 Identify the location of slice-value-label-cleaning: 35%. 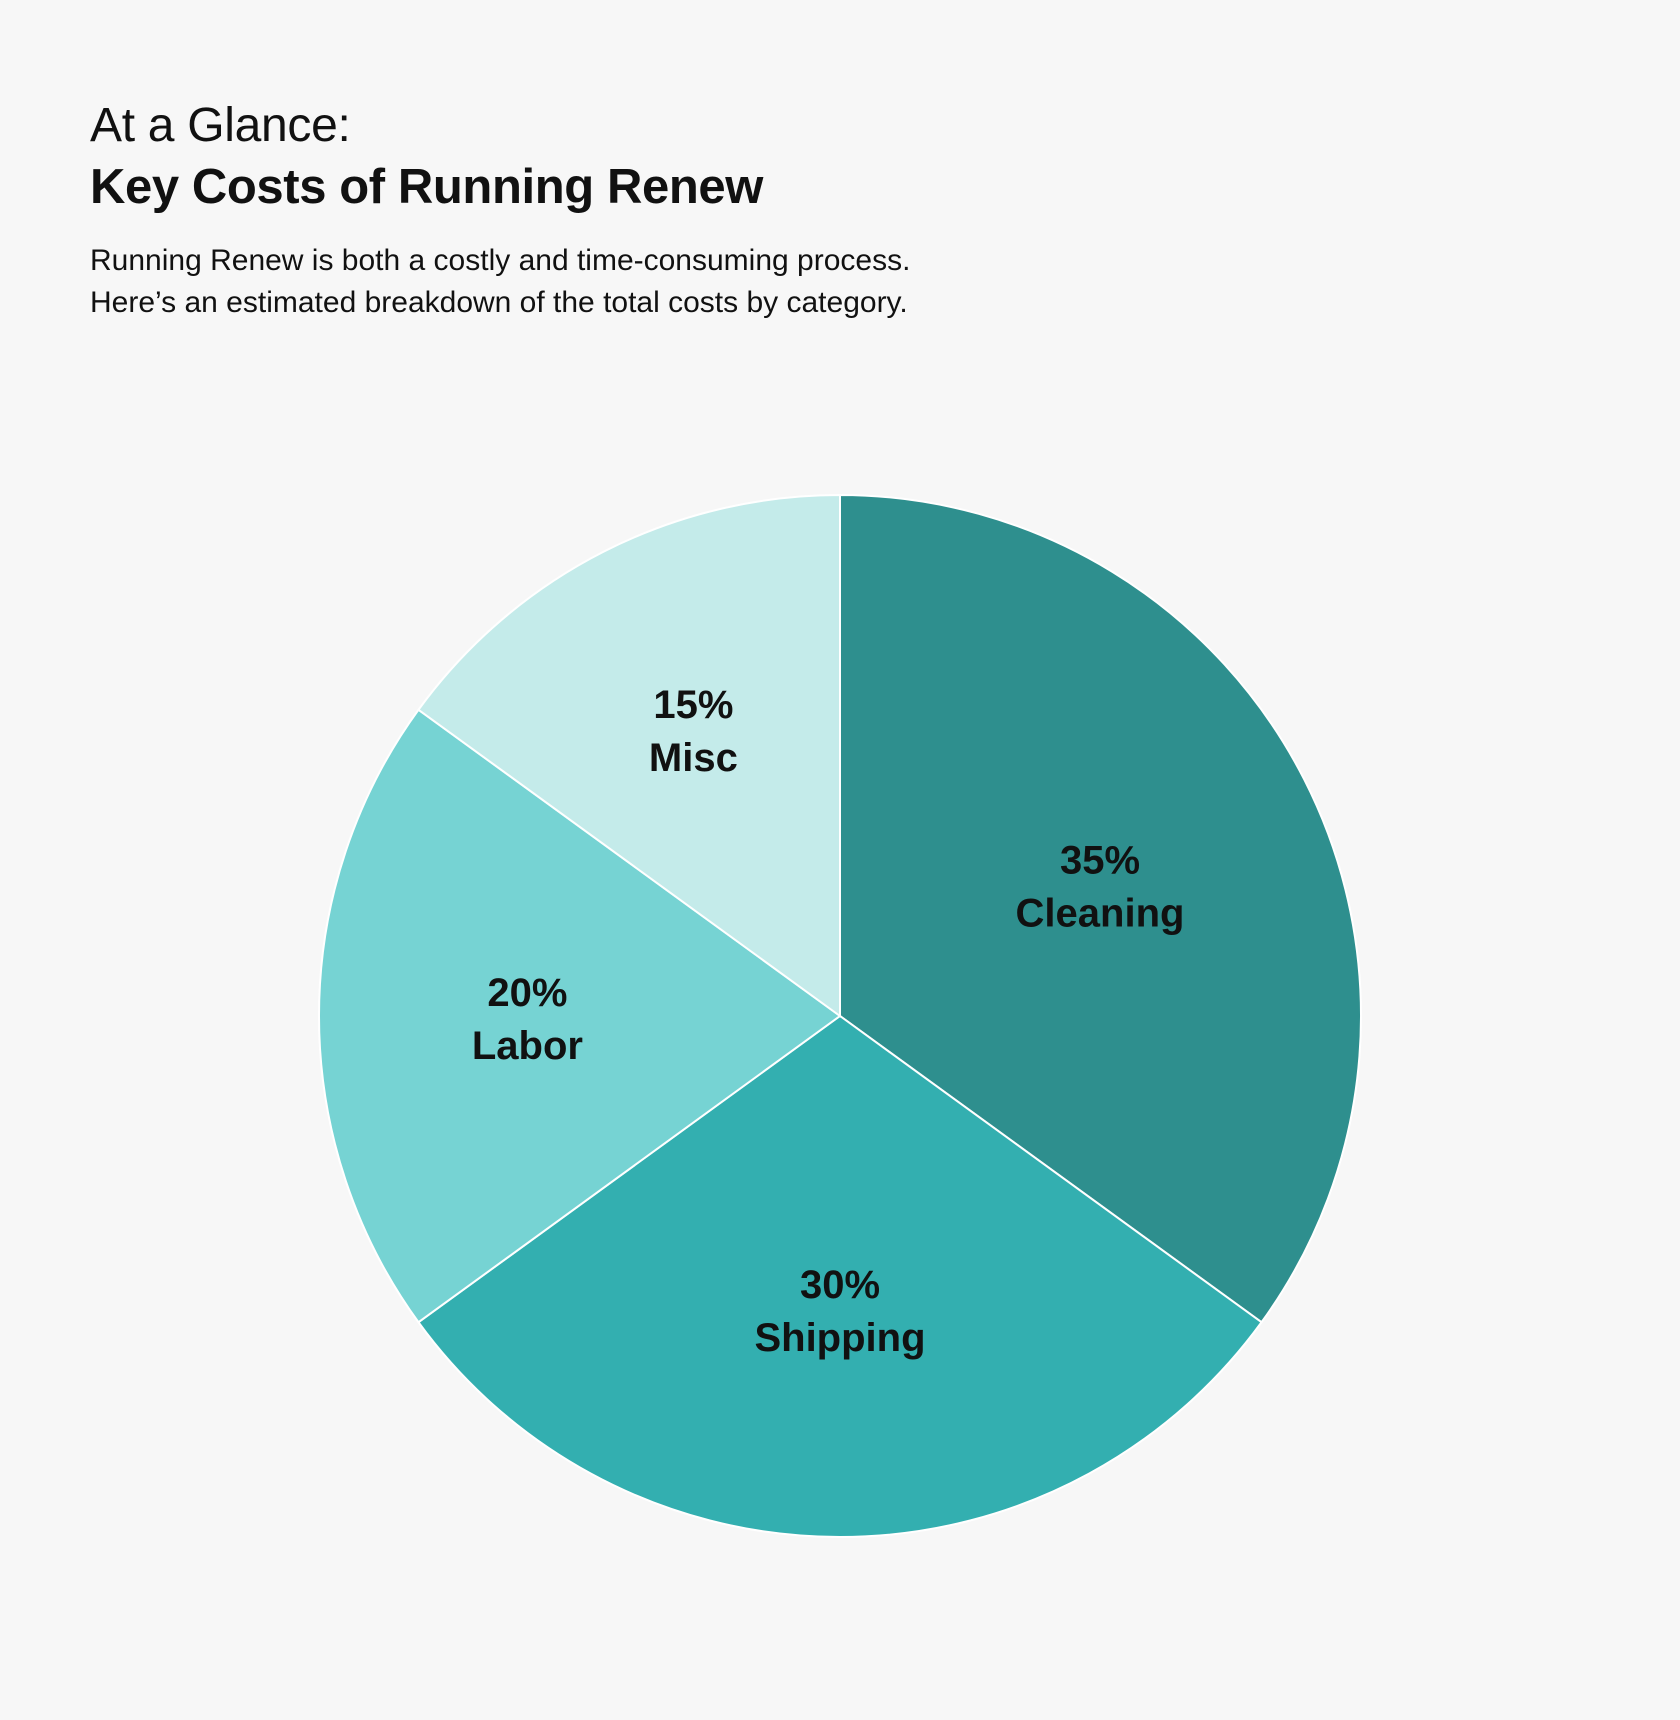
(1100, 861).